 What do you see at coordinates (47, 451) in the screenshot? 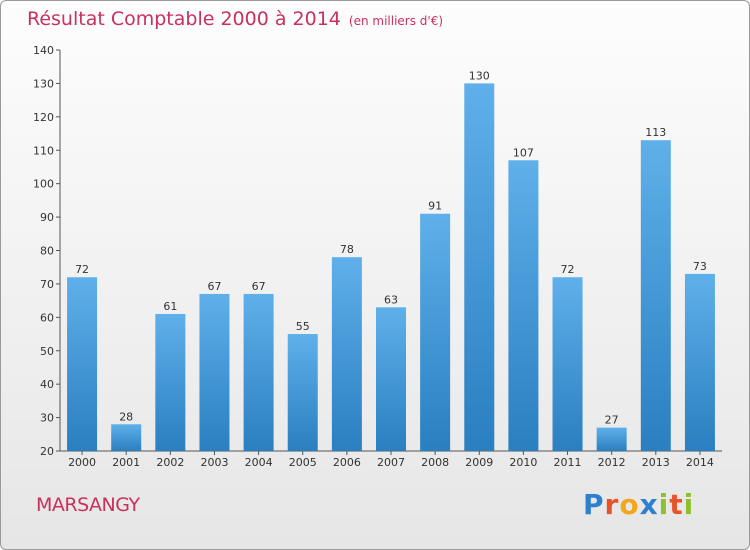
I see `y-tick-label: 20` at bounding box center [47, 451].